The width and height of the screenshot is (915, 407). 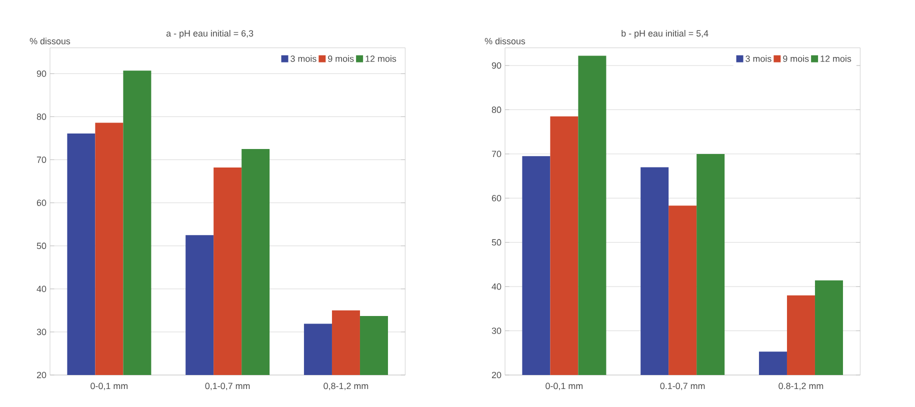 What do you see at coordinates (346, 386) in the screenshot?
I see `x-tick-label: 0,8-1,2 mm` at bounding box center [346, 386].